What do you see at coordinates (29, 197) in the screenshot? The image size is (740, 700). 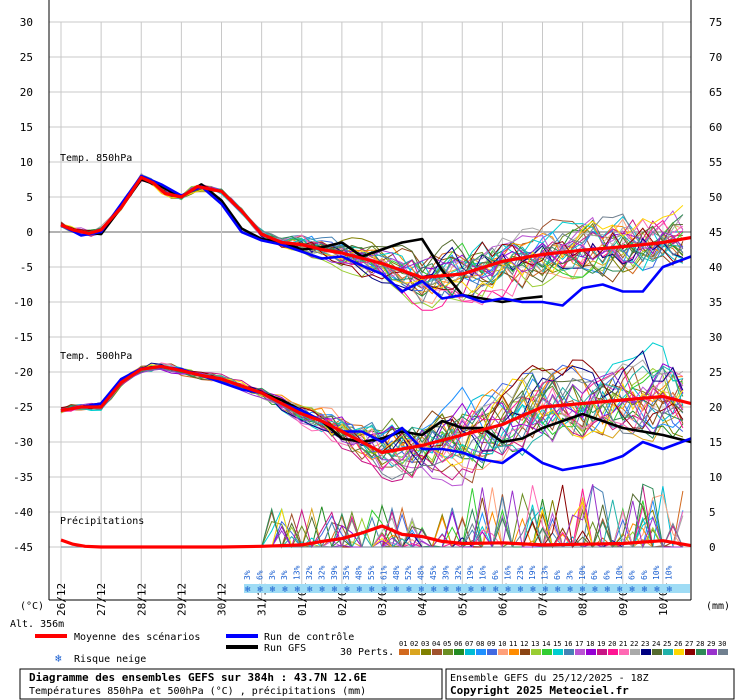 I see `left-tick-label: 5` at bounding box center [29, 197].